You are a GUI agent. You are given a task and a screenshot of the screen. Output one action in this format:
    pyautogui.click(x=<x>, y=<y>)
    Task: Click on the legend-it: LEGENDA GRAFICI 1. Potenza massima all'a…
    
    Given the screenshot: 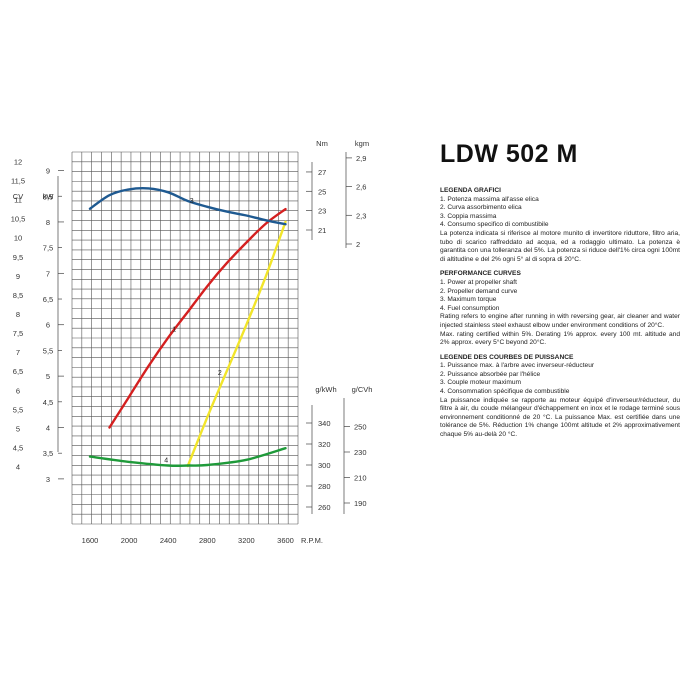 What is the action you would take?
    pyautogui.click(x=560, y=225)
    